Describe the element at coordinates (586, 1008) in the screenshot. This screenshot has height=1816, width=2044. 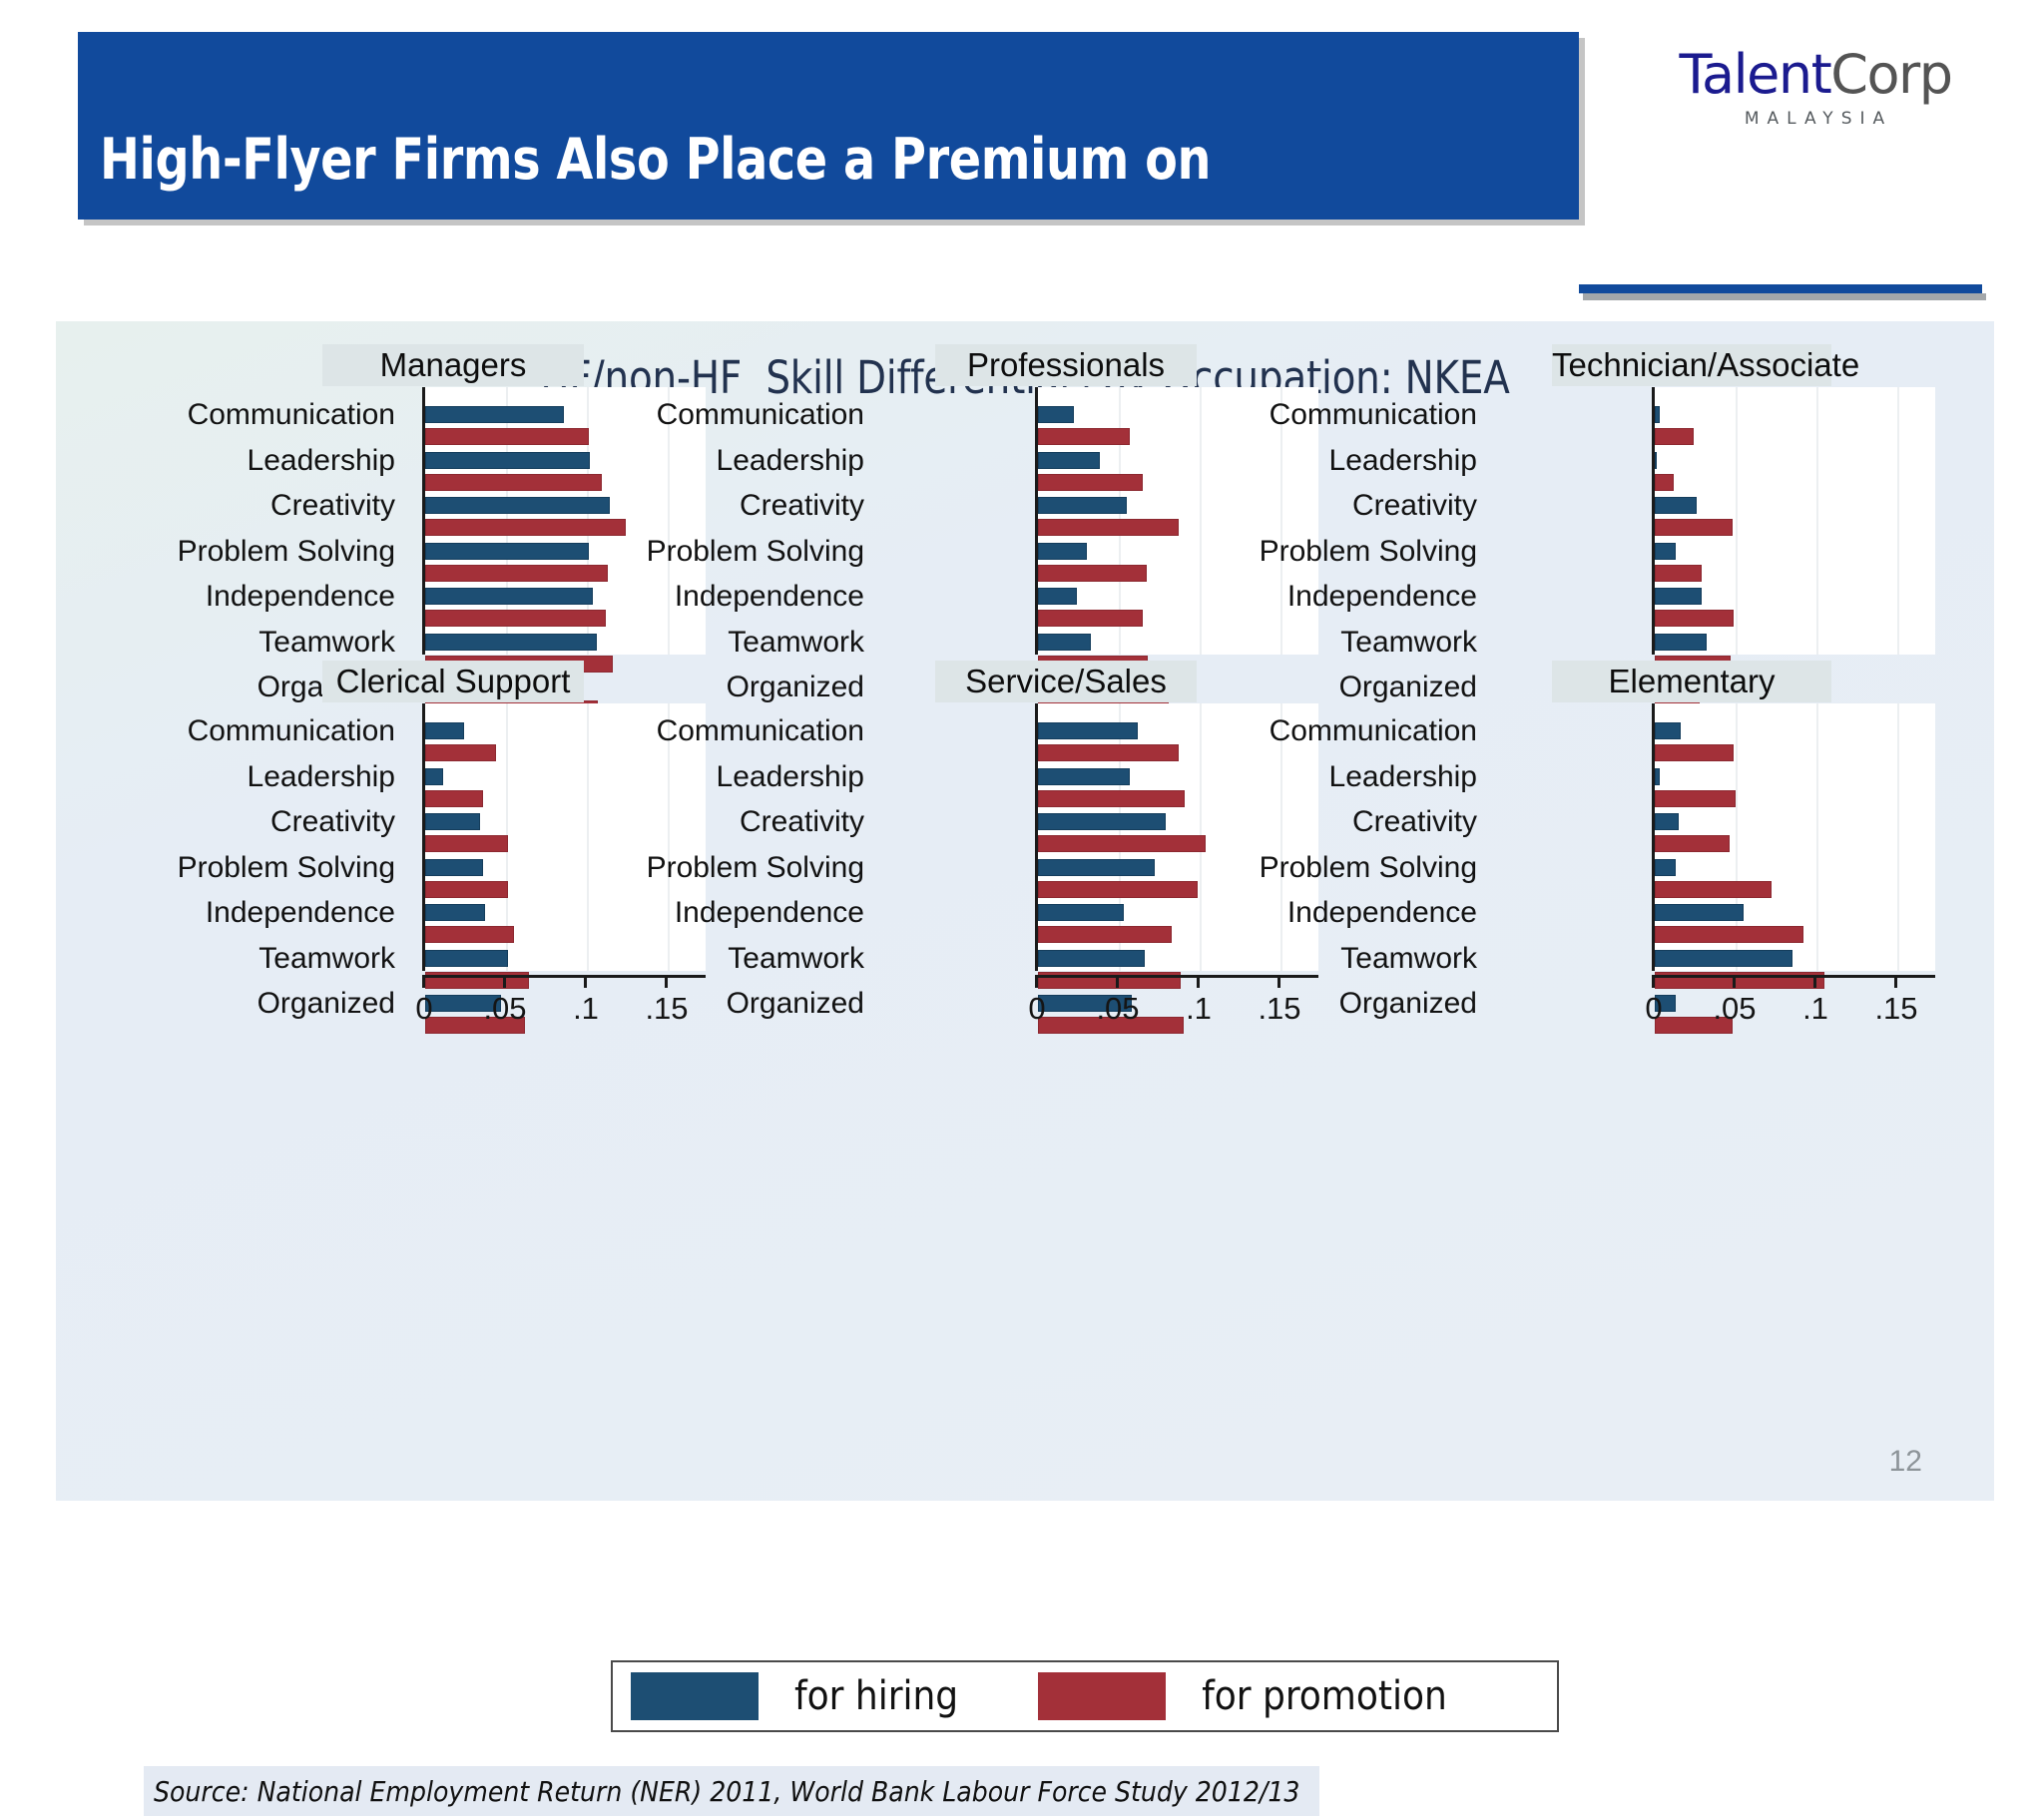
I see `x-axis-tick-label: .1` at that location.